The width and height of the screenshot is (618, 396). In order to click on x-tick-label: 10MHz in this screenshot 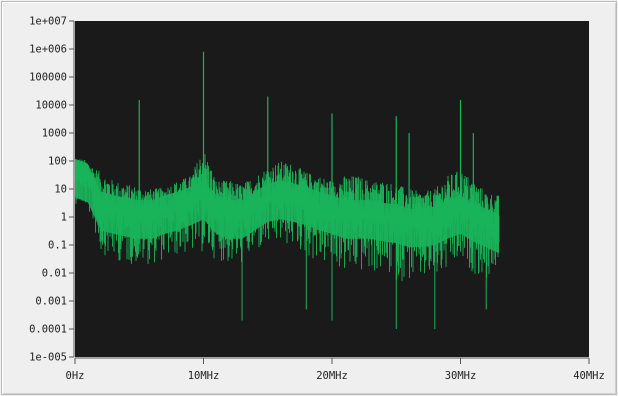, I will do `click(204, 376)`.